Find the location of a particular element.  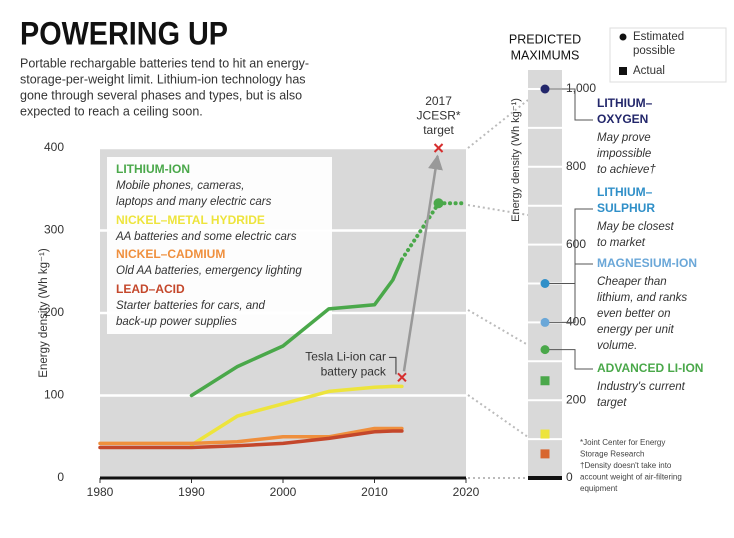

estimate-description: energy per unit is located at coordinates (636, 330).